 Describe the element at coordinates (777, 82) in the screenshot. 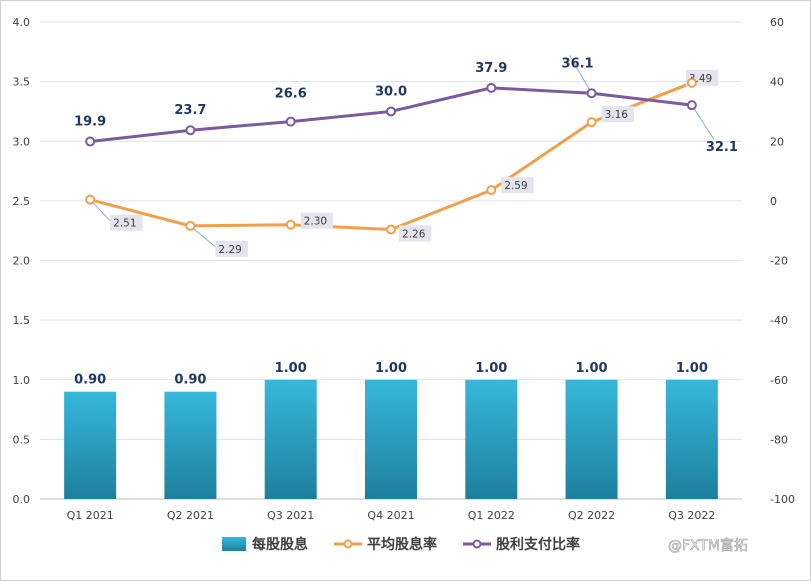

I see `right-tick-label: 40` at that location.